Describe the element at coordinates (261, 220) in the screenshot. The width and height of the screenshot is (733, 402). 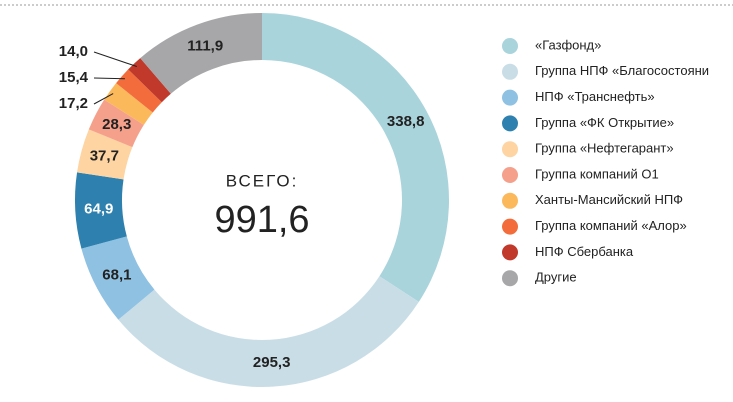
I see `center-total: 991,6` at that location.